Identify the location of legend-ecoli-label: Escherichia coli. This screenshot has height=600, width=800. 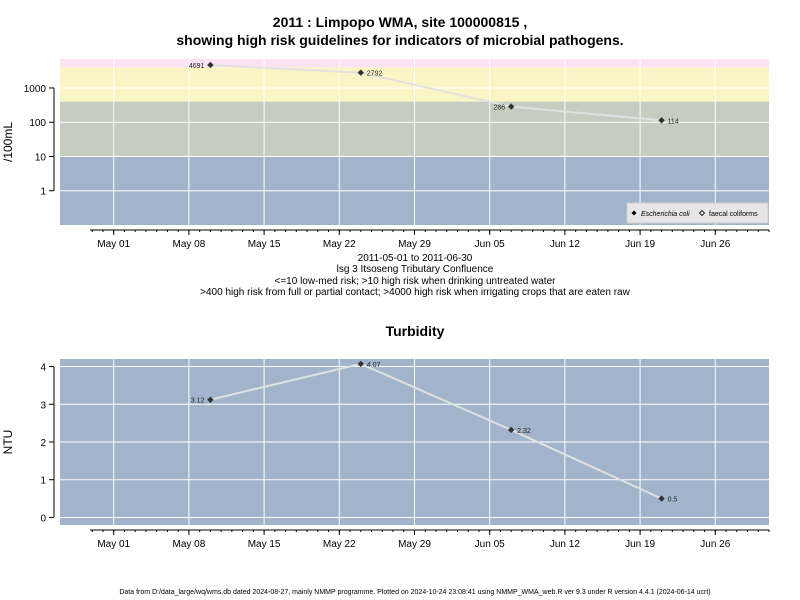
(665, 214).